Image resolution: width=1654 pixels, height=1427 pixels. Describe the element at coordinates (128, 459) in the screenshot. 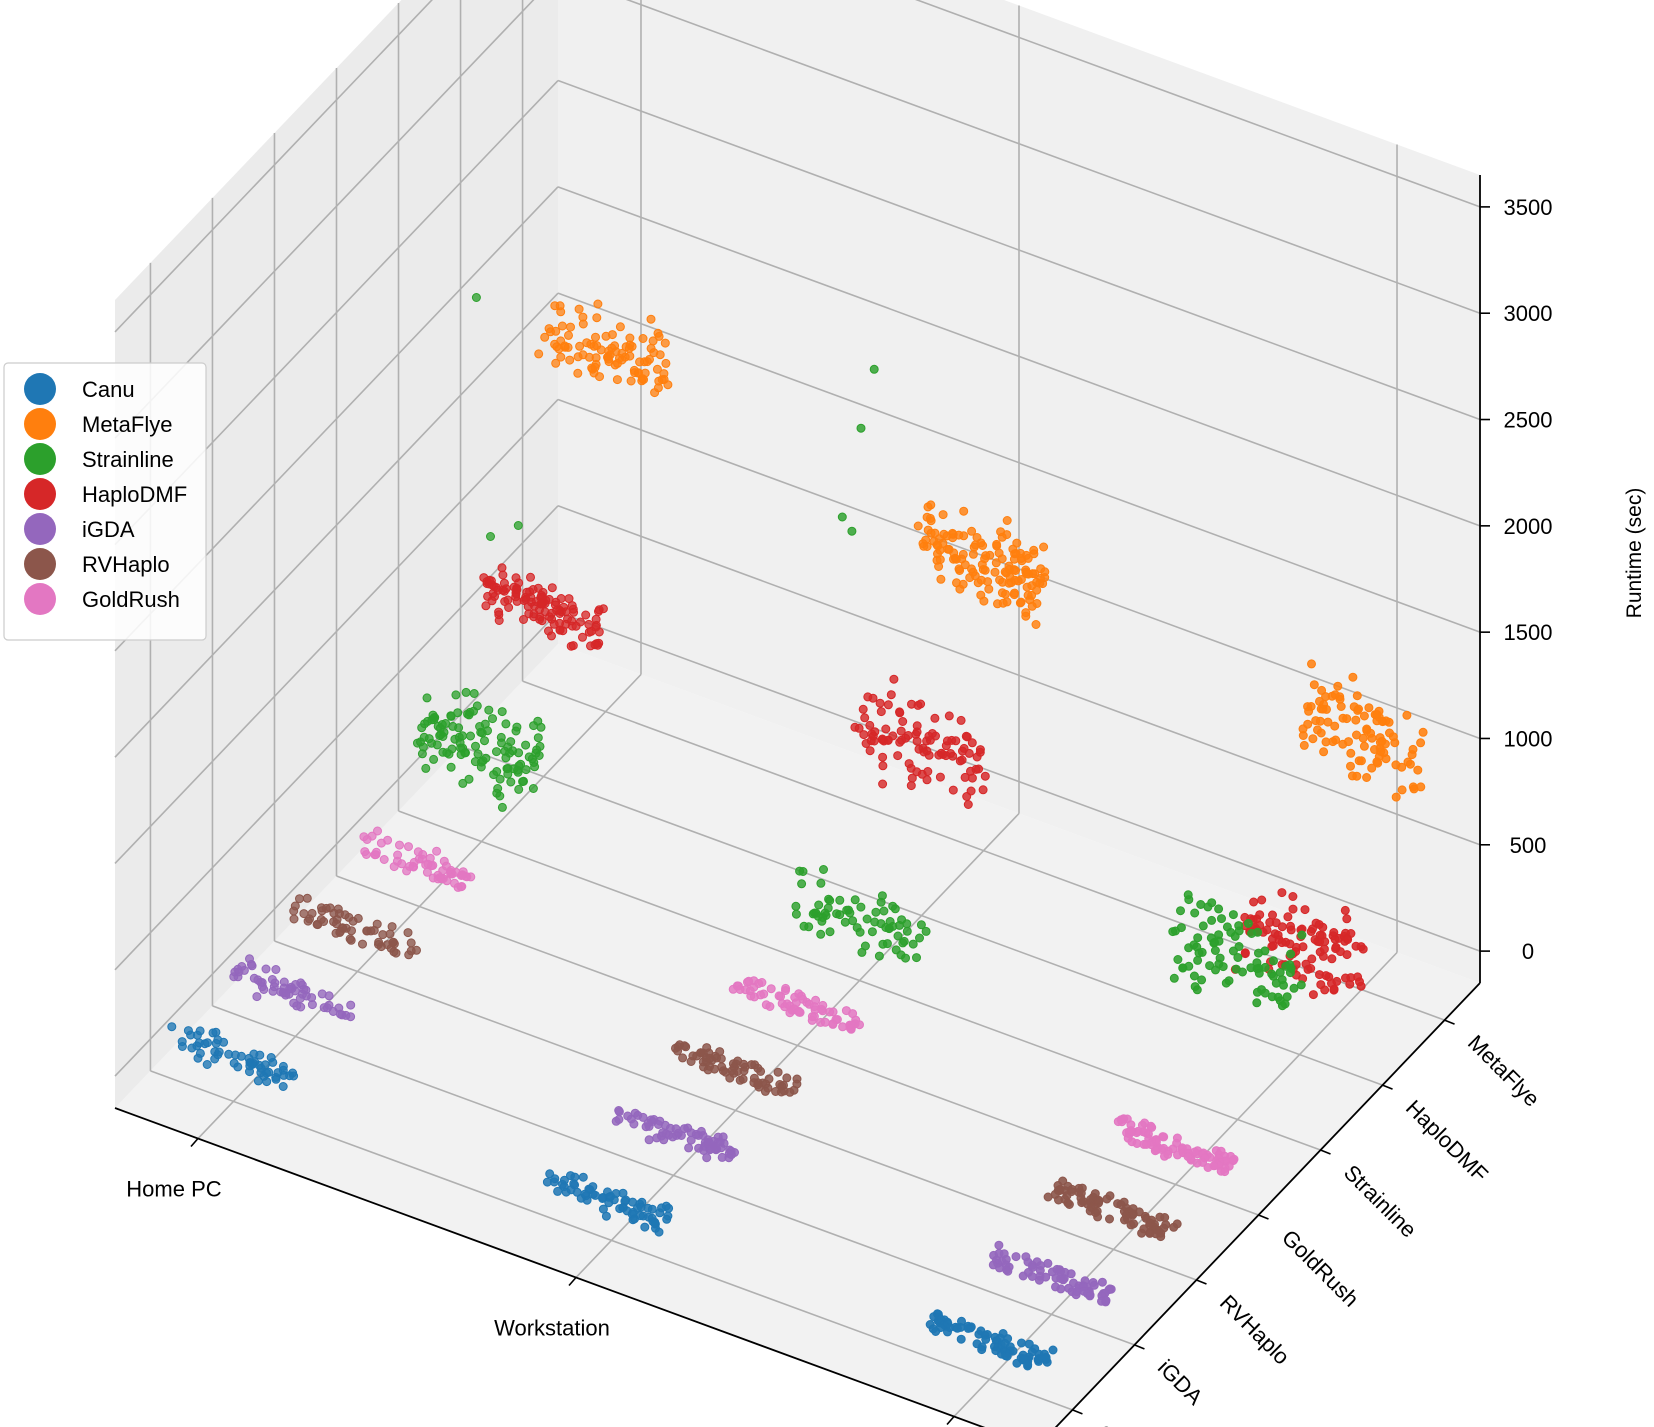

I see `legend-label: Strainline` at that location.